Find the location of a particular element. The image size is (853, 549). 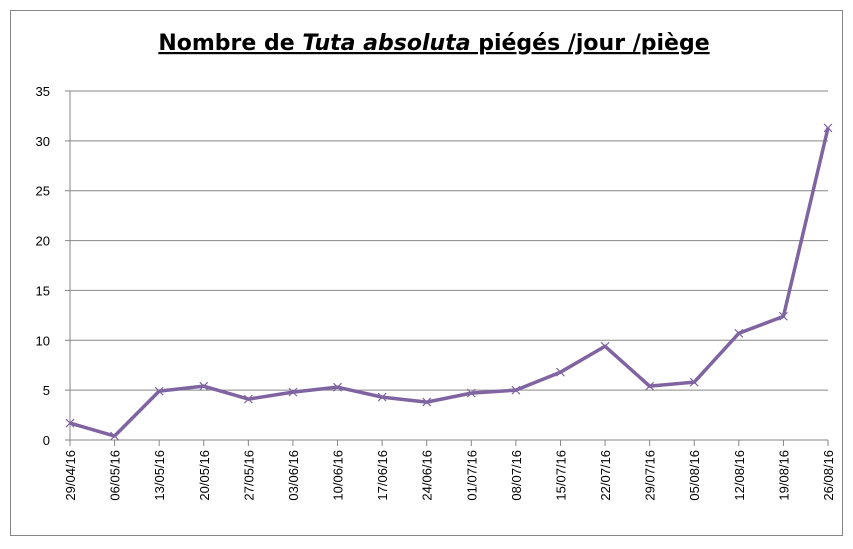

y-tick-label: 30 is located at coordinates (43, 141).